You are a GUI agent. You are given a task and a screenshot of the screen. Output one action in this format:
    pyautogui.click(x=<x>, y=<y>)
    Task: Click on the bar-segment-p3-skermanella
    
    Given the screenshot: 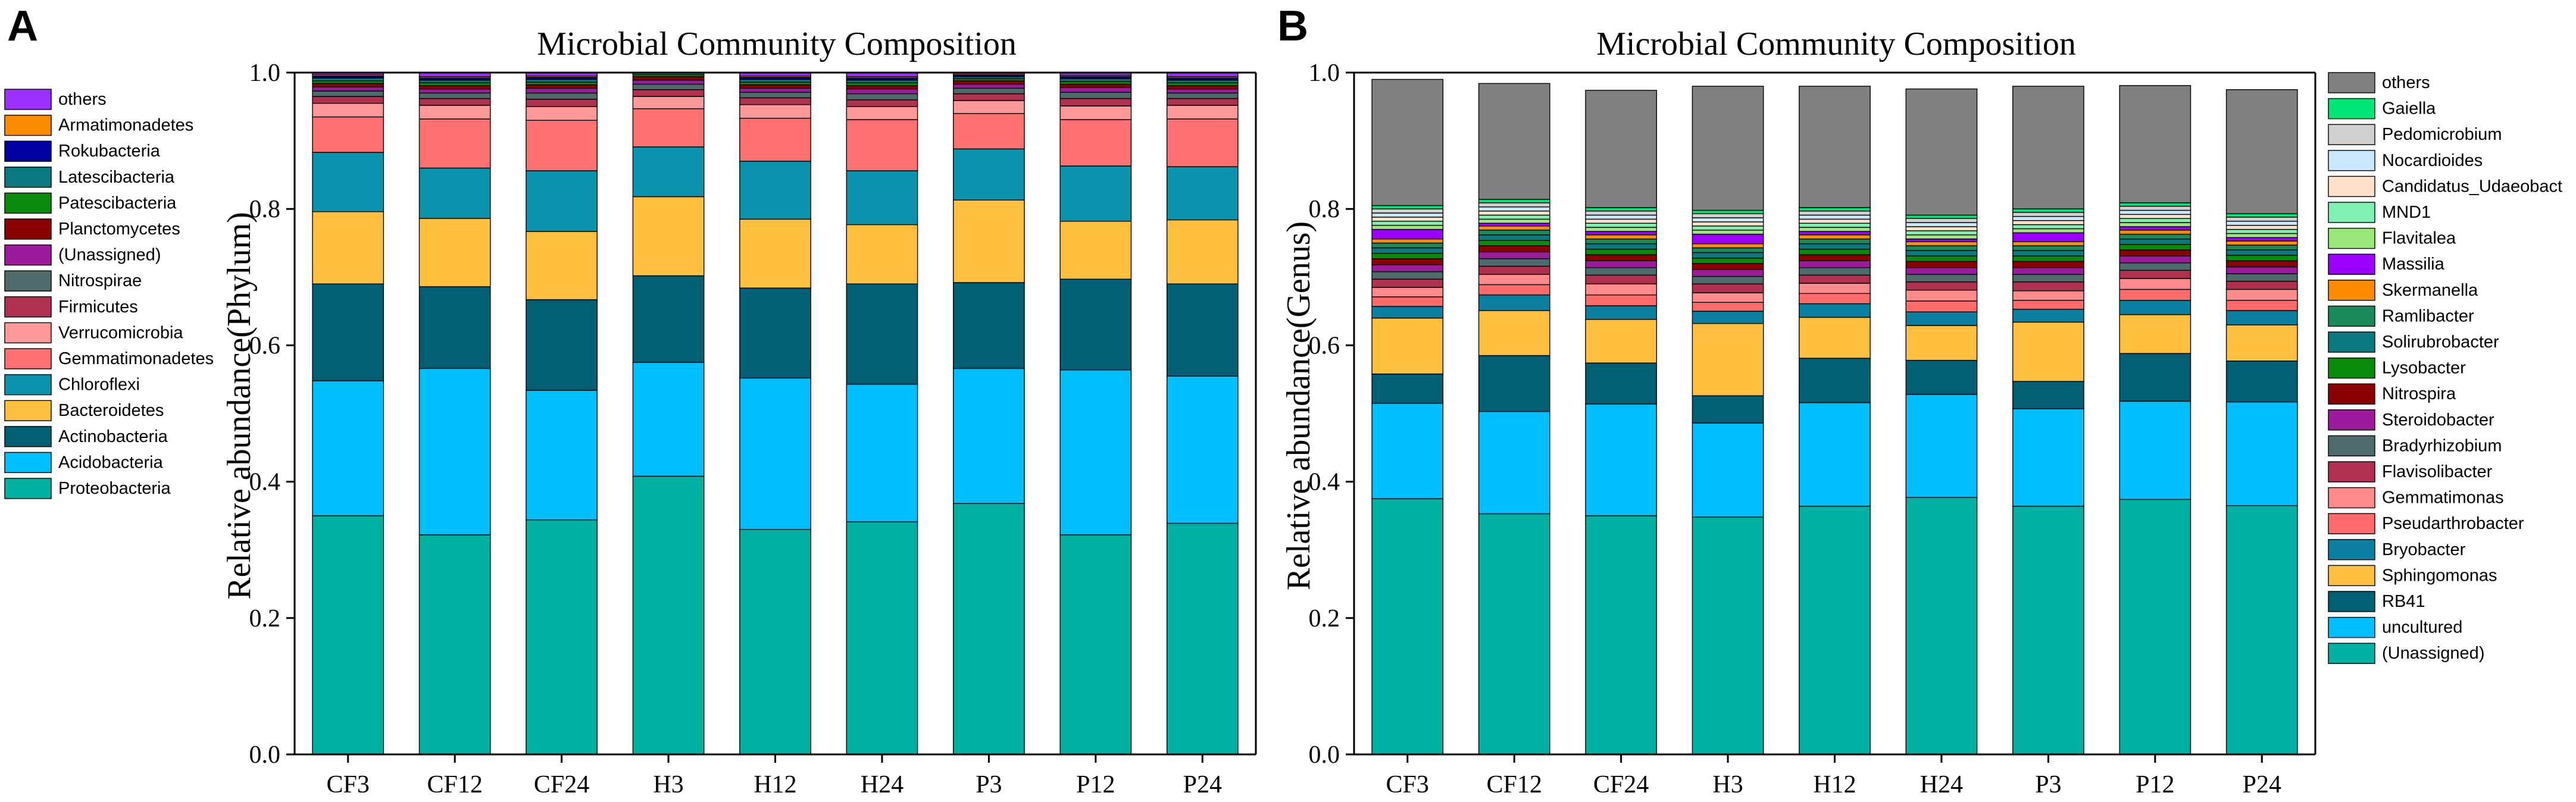 What is the action you would take?
    pyautogui.click(x=2048, y=243)
    